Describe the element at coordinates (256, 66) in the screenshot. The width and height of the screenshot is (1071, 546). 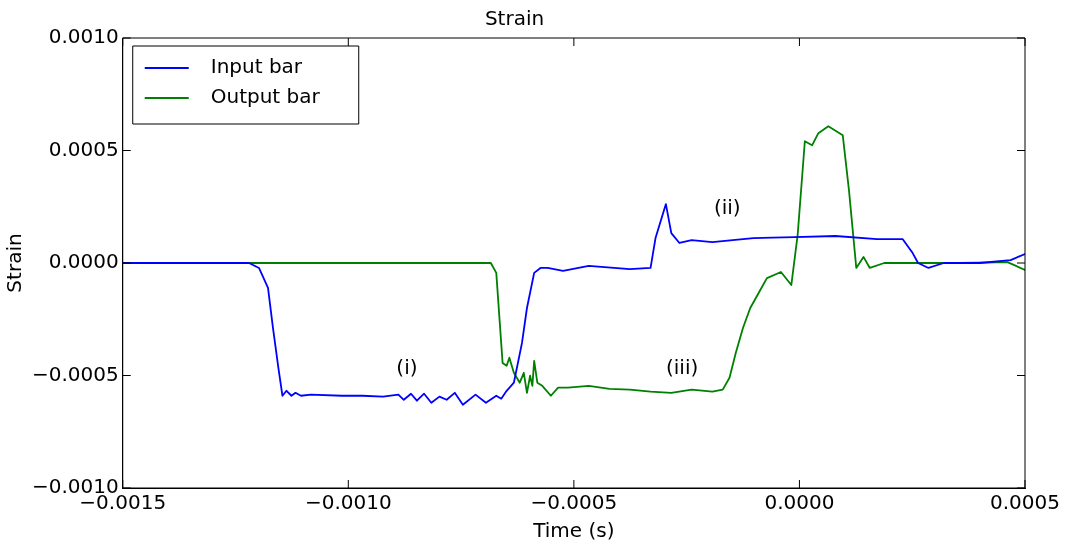
I see `legend-label: Input bar` at that location.